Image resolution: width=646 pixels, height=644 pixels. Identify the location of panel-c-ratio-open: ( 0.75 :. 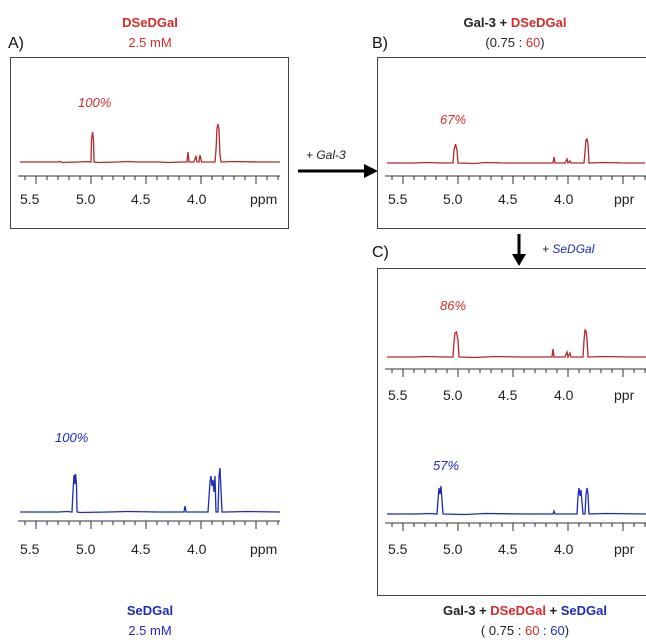
(502, 630).